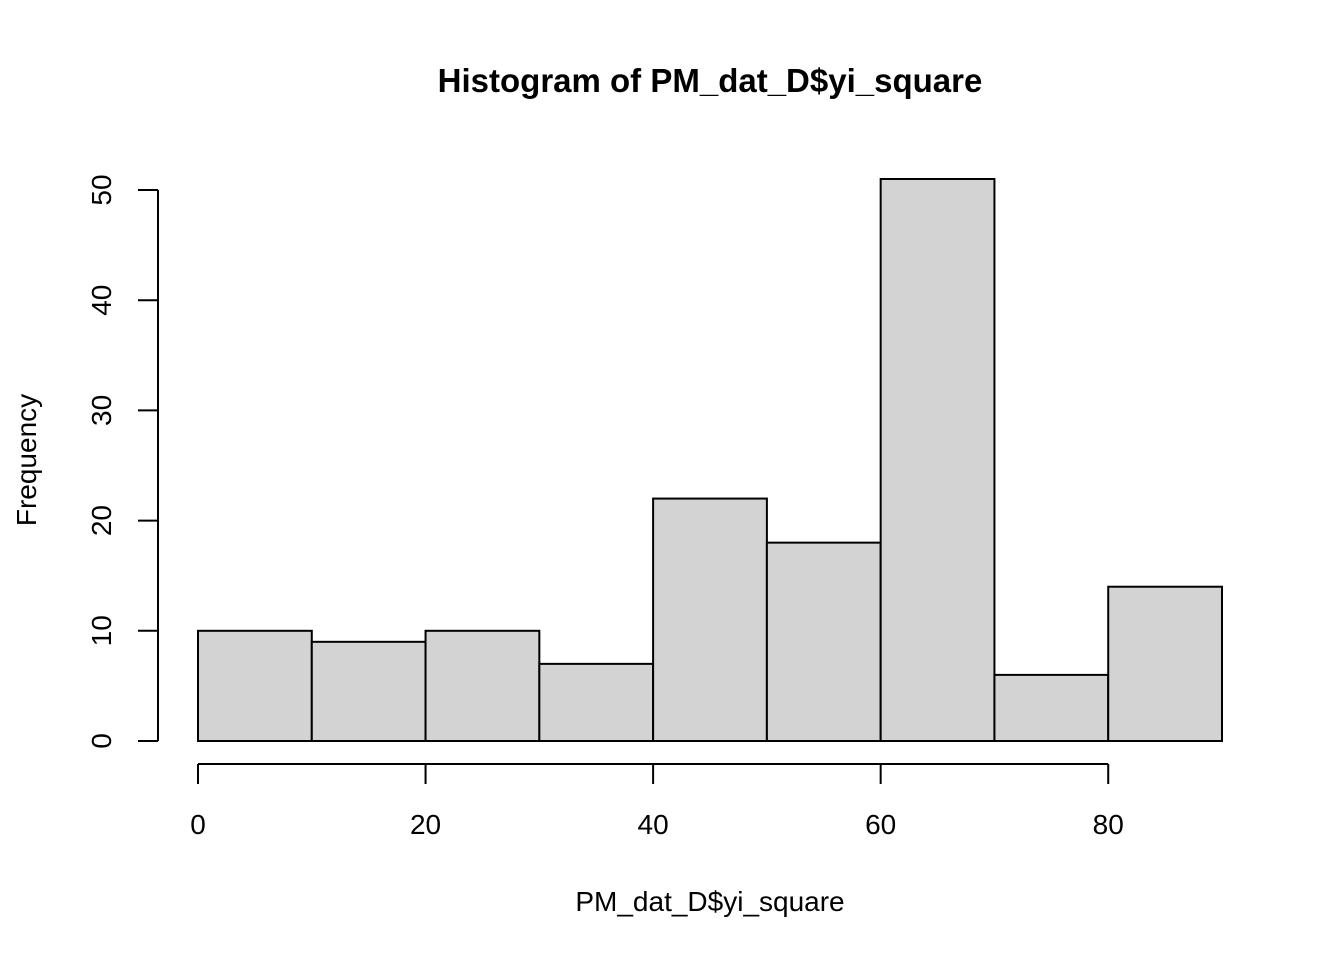 The image size is (1344, 960). What do you see at coordinates (122, 461) in the screenshot?
I see `y-axis: 0 10 20 30 40 50` at bounding box center [122, 461].